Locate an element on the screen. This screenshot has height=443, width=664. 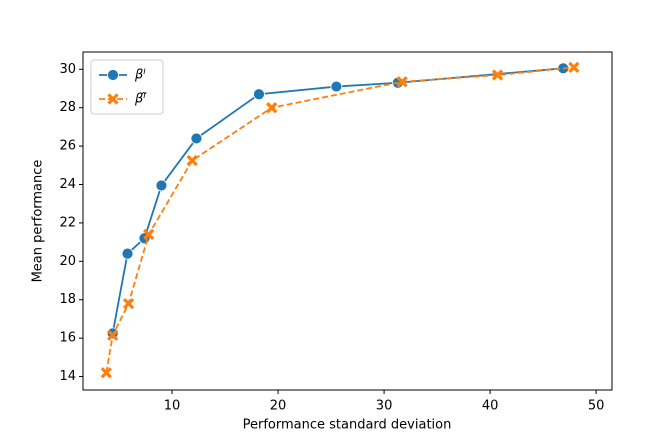
legend: βᴵ βᴵ̃ is located at coordinates (127, 87).